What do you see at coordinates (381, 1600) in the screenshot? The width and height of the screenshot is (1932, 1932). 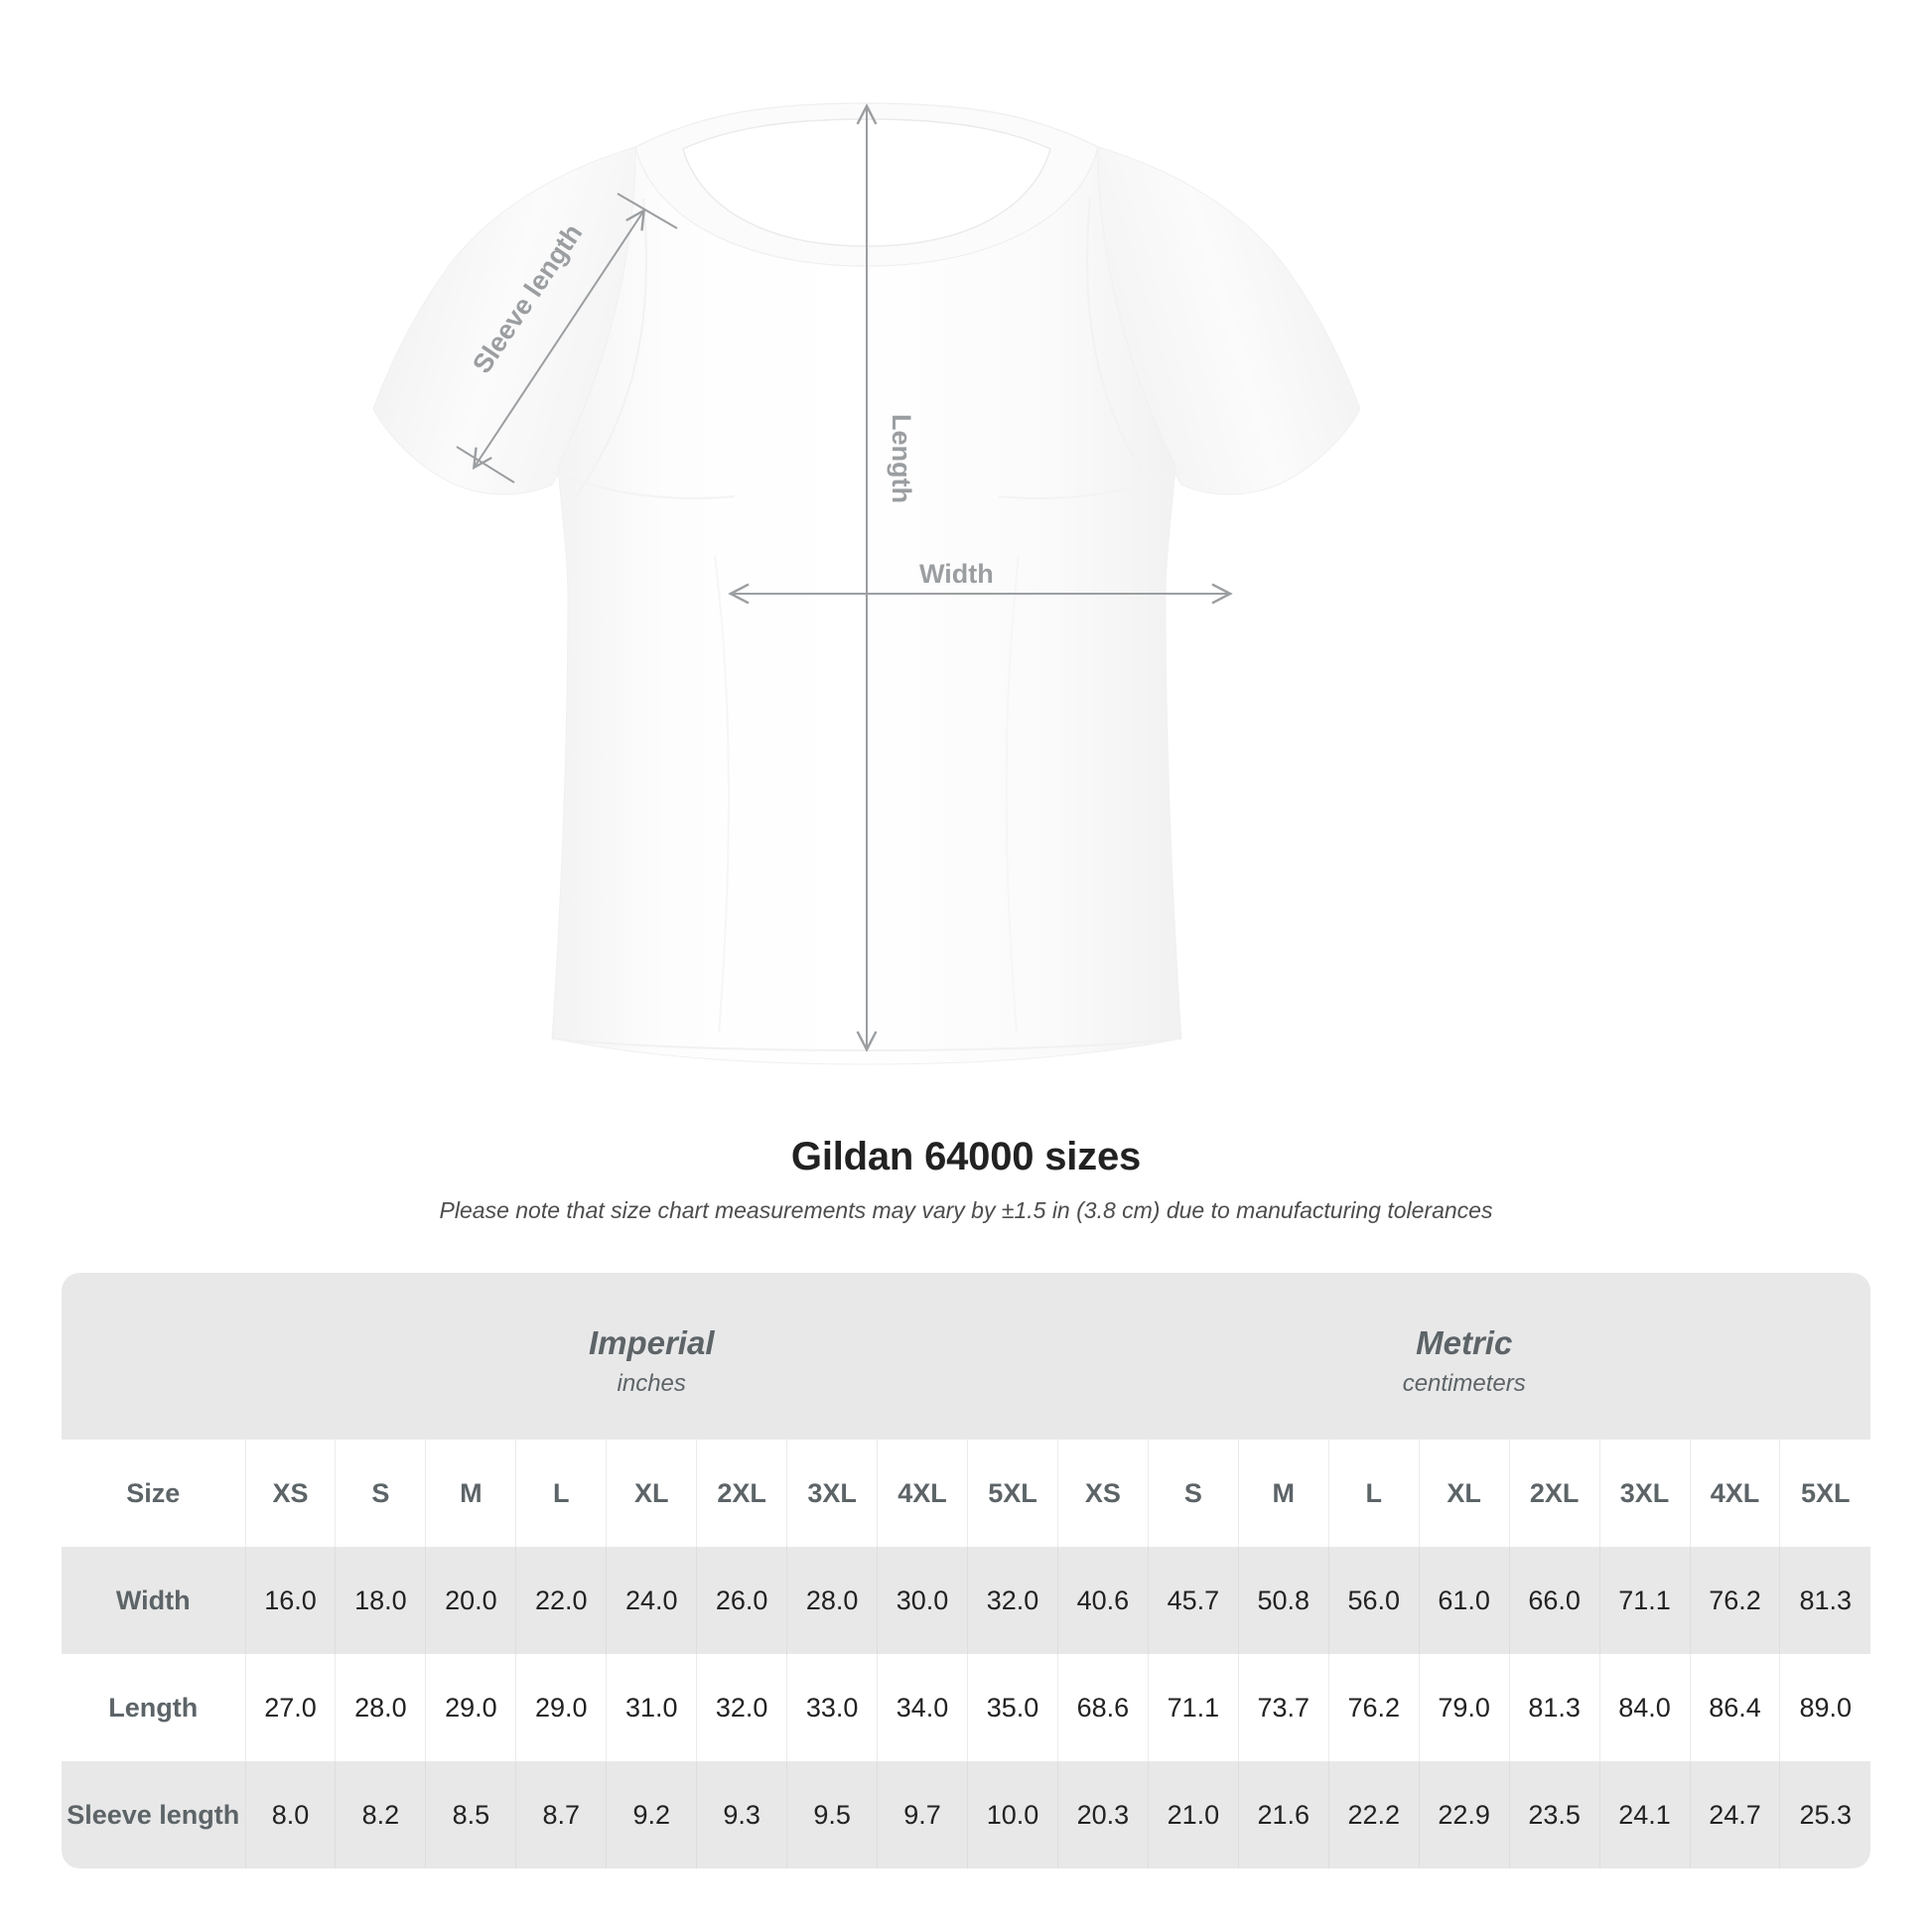 I see `cell-width-imperial-s: 18.0` at bounding box center [381, 1600].